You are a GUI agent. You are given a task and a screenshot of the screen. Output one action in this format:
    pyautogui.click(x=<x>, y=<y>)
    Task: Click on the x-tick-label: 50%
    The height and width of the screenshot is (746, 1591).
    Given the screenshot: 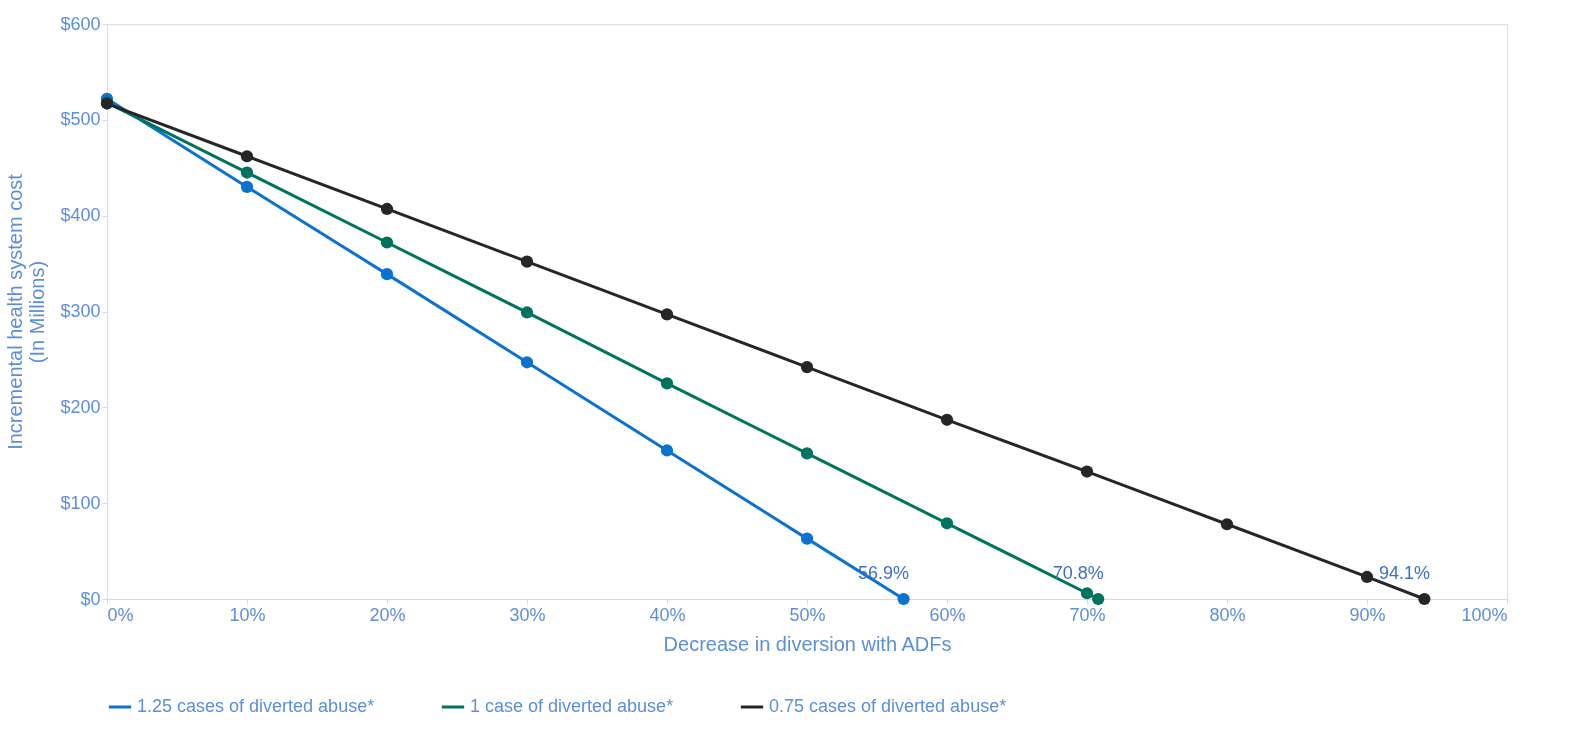 What is the action you would take?
    pyautogui.click(x=807, y=614)
    